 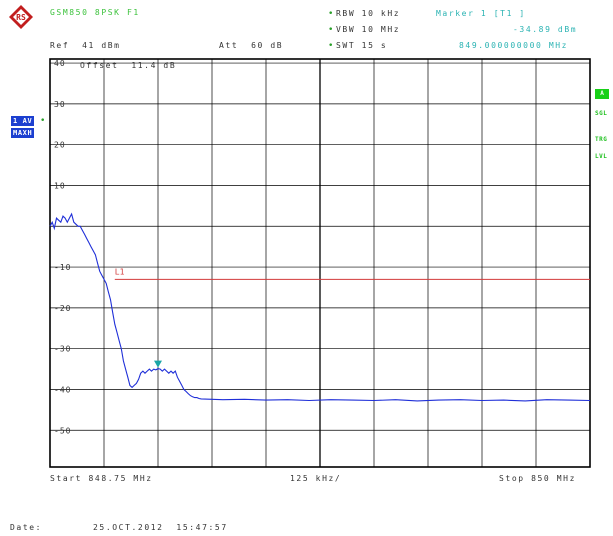 I want to click on stop-frequency: Stop 850 MHz, so click(x=537, y=478).